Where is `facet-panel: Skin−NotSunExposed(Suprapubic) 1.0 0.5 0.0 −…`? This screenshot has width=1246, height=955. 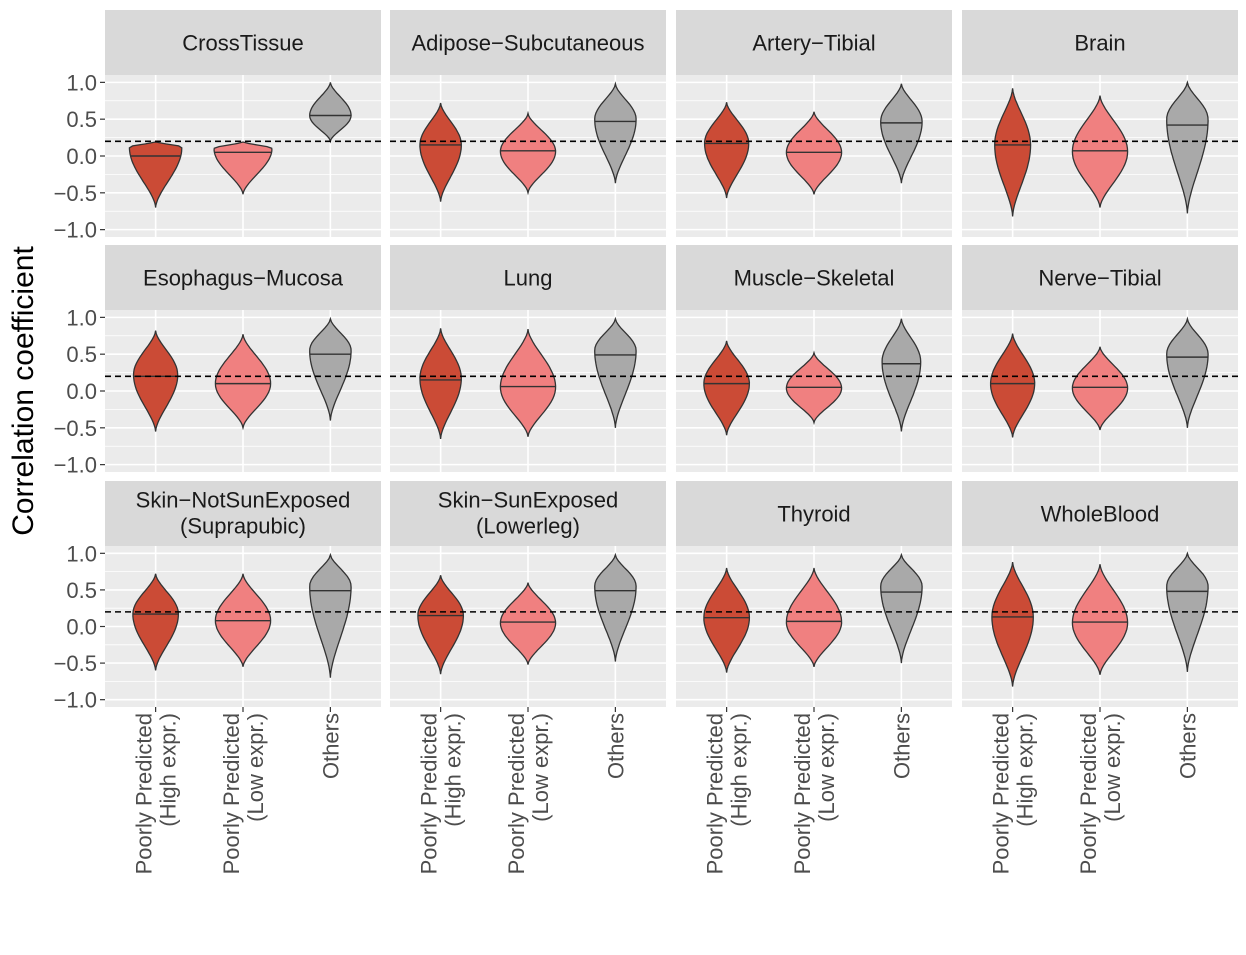
facet-panel: Skin−NotSunExposed(Suprapubic) 1.0 0.5 0.0 −… is located at coordinates (217, 677).